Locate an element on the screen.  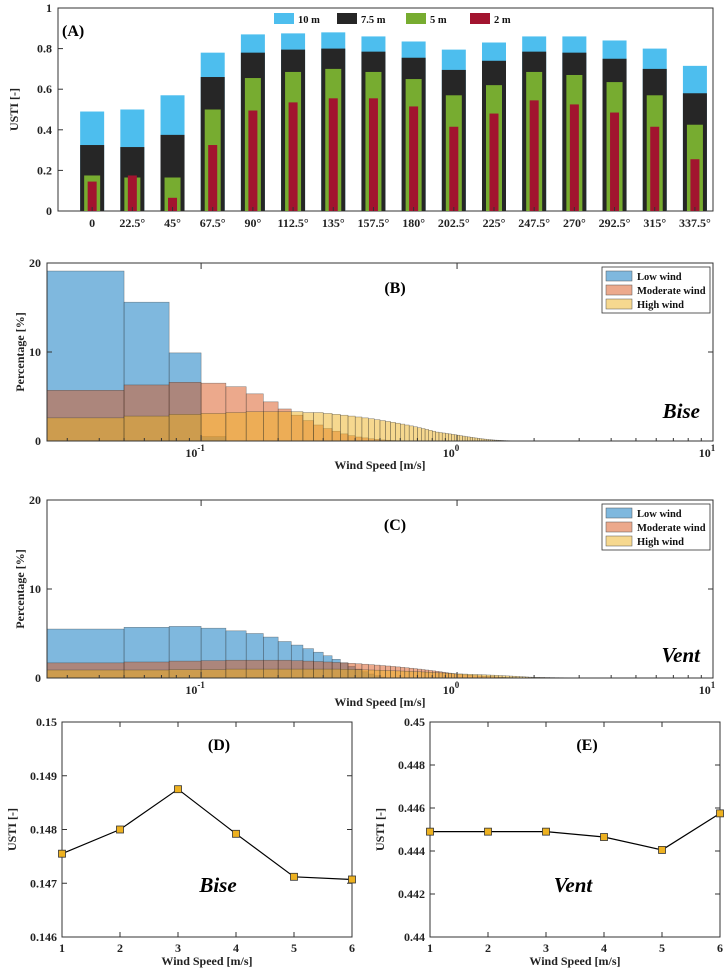
x-tick-label: 5 is located at coordinates (294, 948).